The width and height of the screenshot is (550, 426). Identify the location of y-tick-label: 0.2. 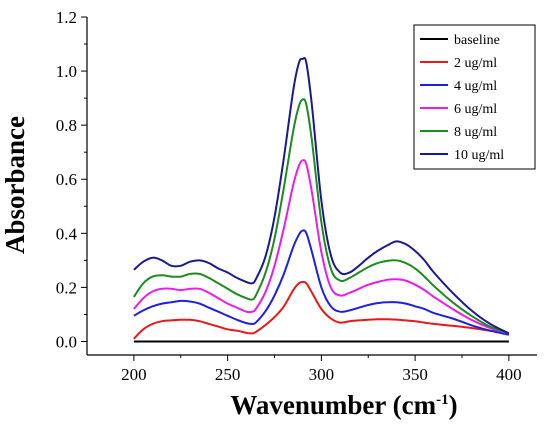
(66, 287).